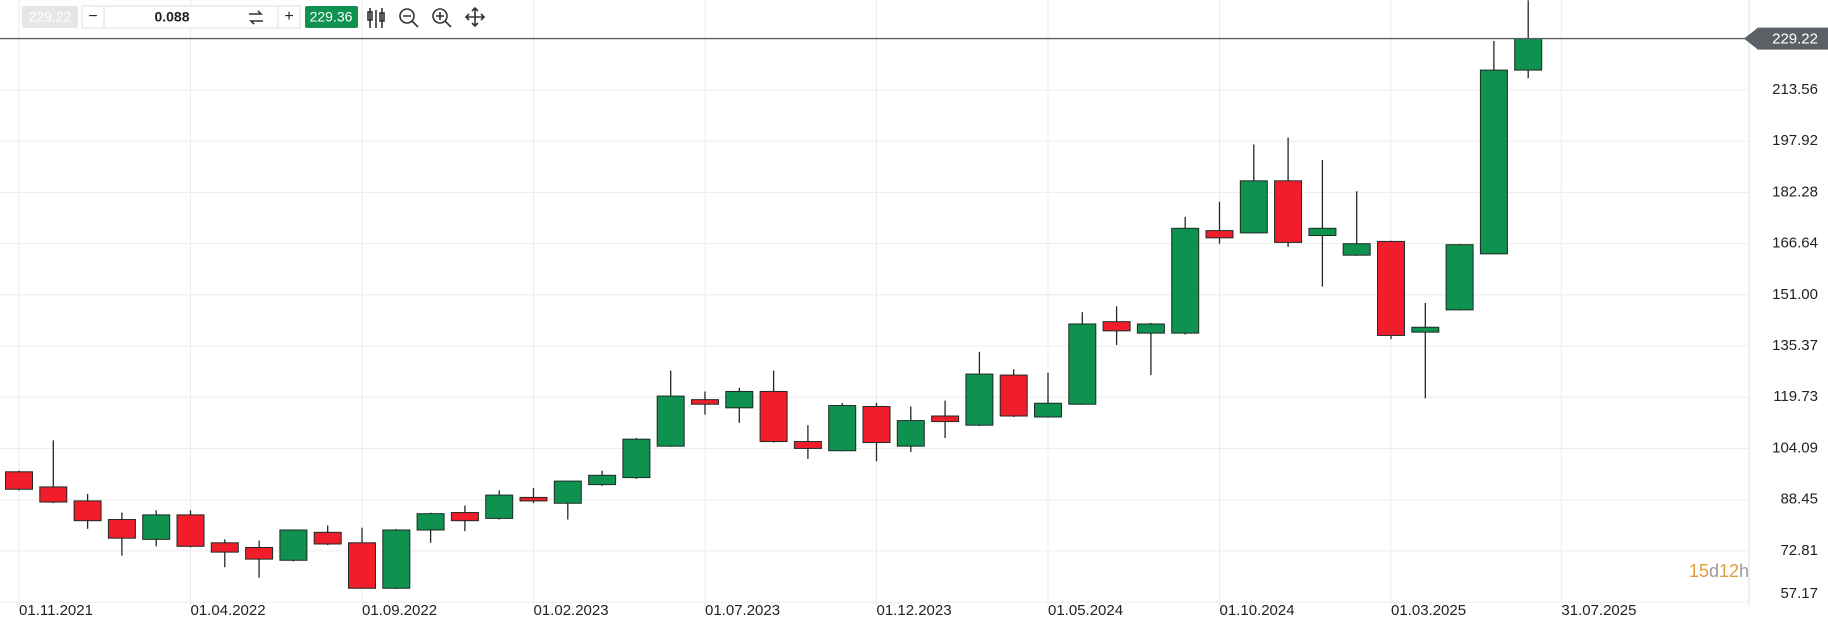  I want to click on step-input, so click(191, 17).